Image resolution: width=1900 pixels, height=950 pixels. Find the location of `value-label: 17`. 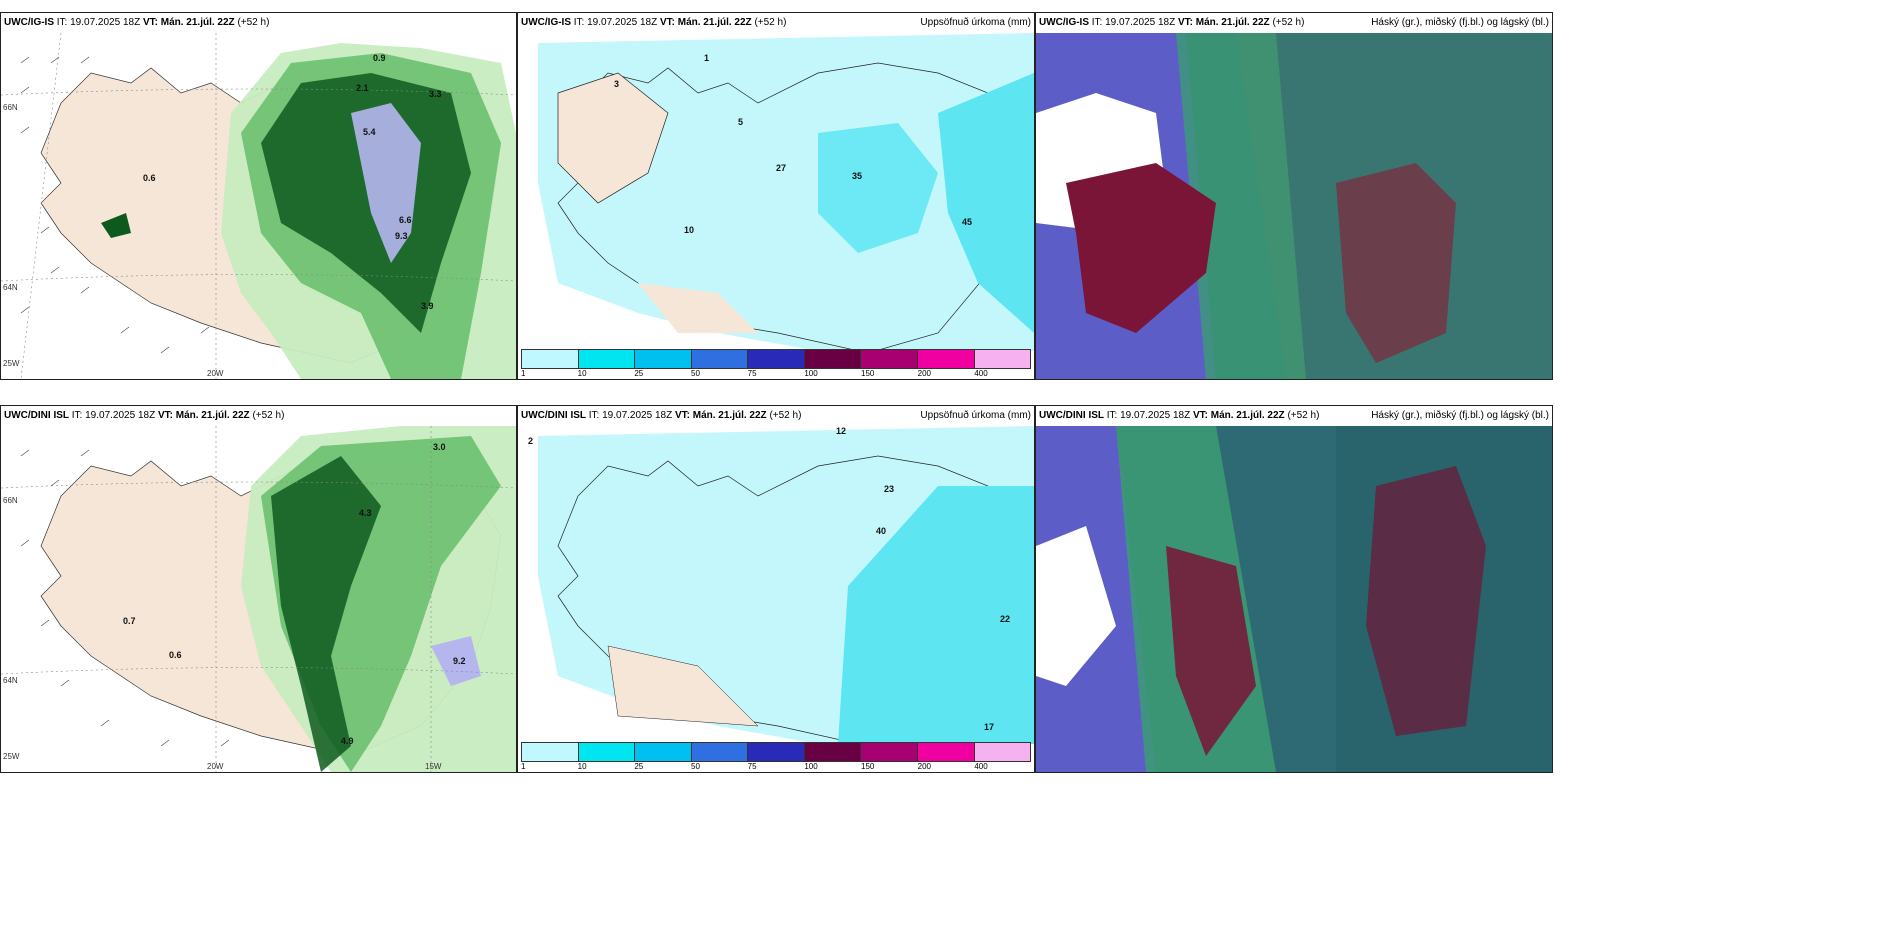

value-label: 17 is located at coordinates (989, 727).